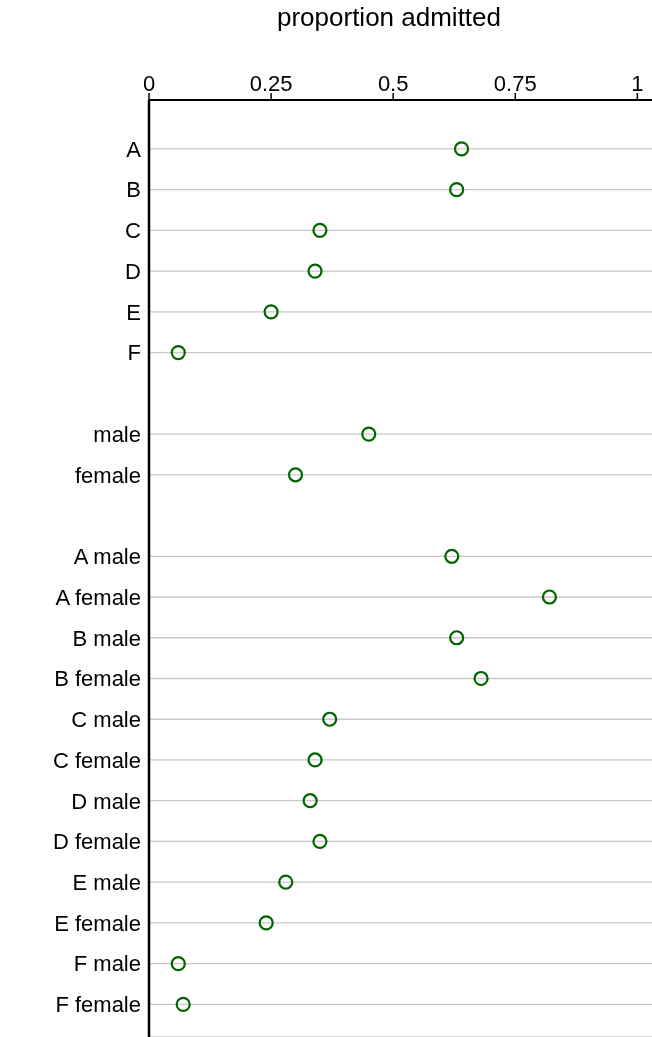  I want to click on x-tick-label: 0, so click(149, 83).